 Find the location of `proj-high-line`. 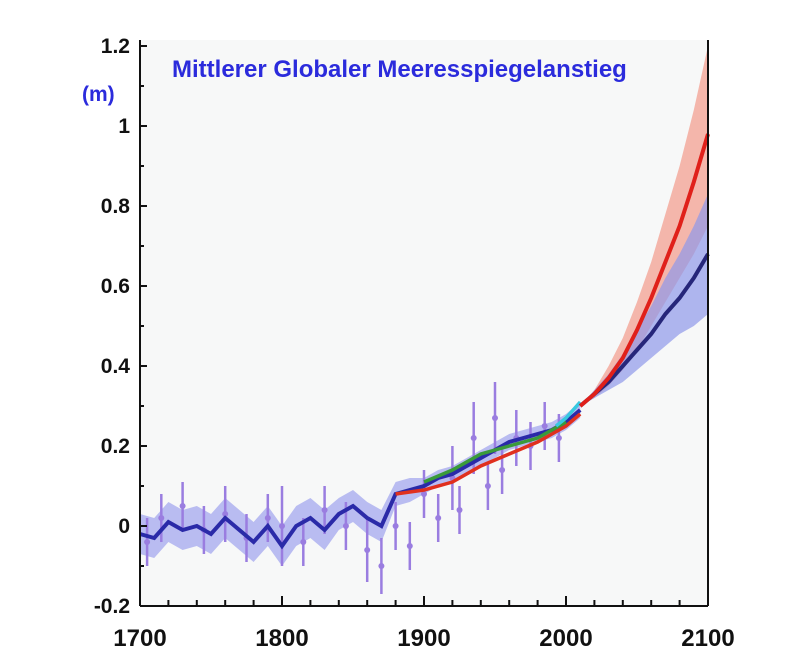

proj-high-line is located at coordinates (644, 270).